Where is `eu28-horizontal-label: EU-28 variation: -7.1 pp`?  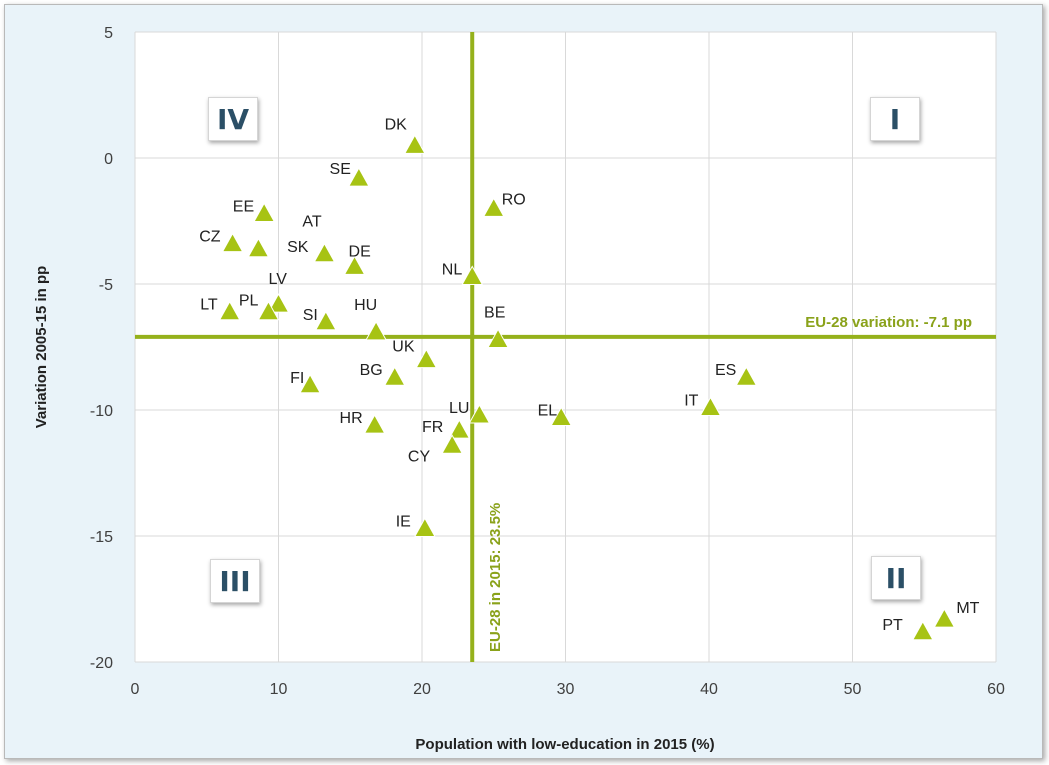 eu28-horizontal-label: EU-28 variation: -7.1 pp is located at coordinates (888, 322).